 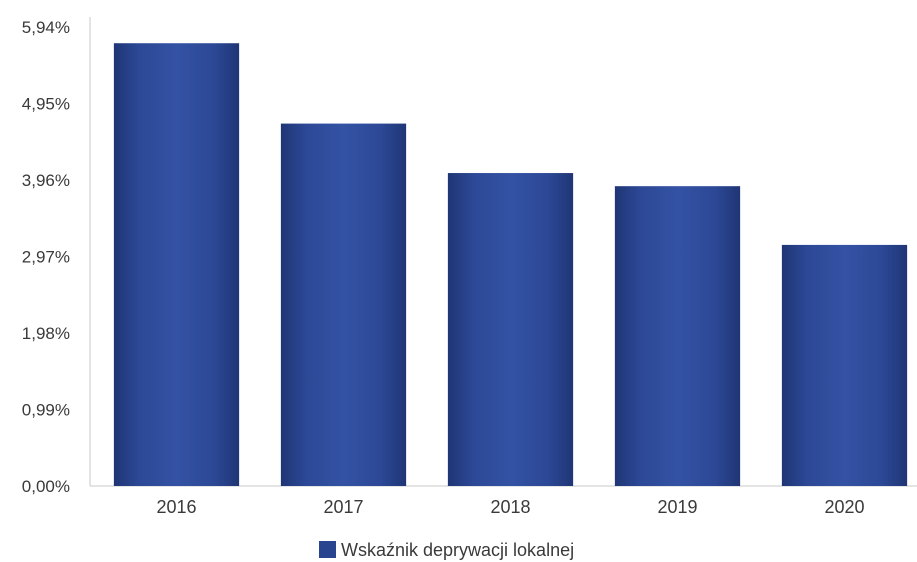 I want to click on y-tick-label: 2,97%, so click(x=46, y=257).